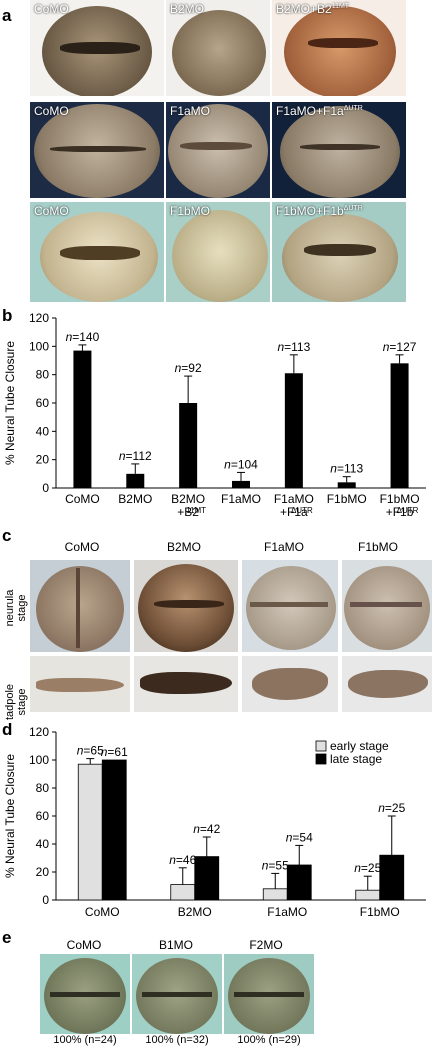 This screenshot has height=1050, width=434. Describe the element at coordinates (339, 150) in the screenshot. I see `embryo-image: F1aMO+F1aΔUTR` at that location.